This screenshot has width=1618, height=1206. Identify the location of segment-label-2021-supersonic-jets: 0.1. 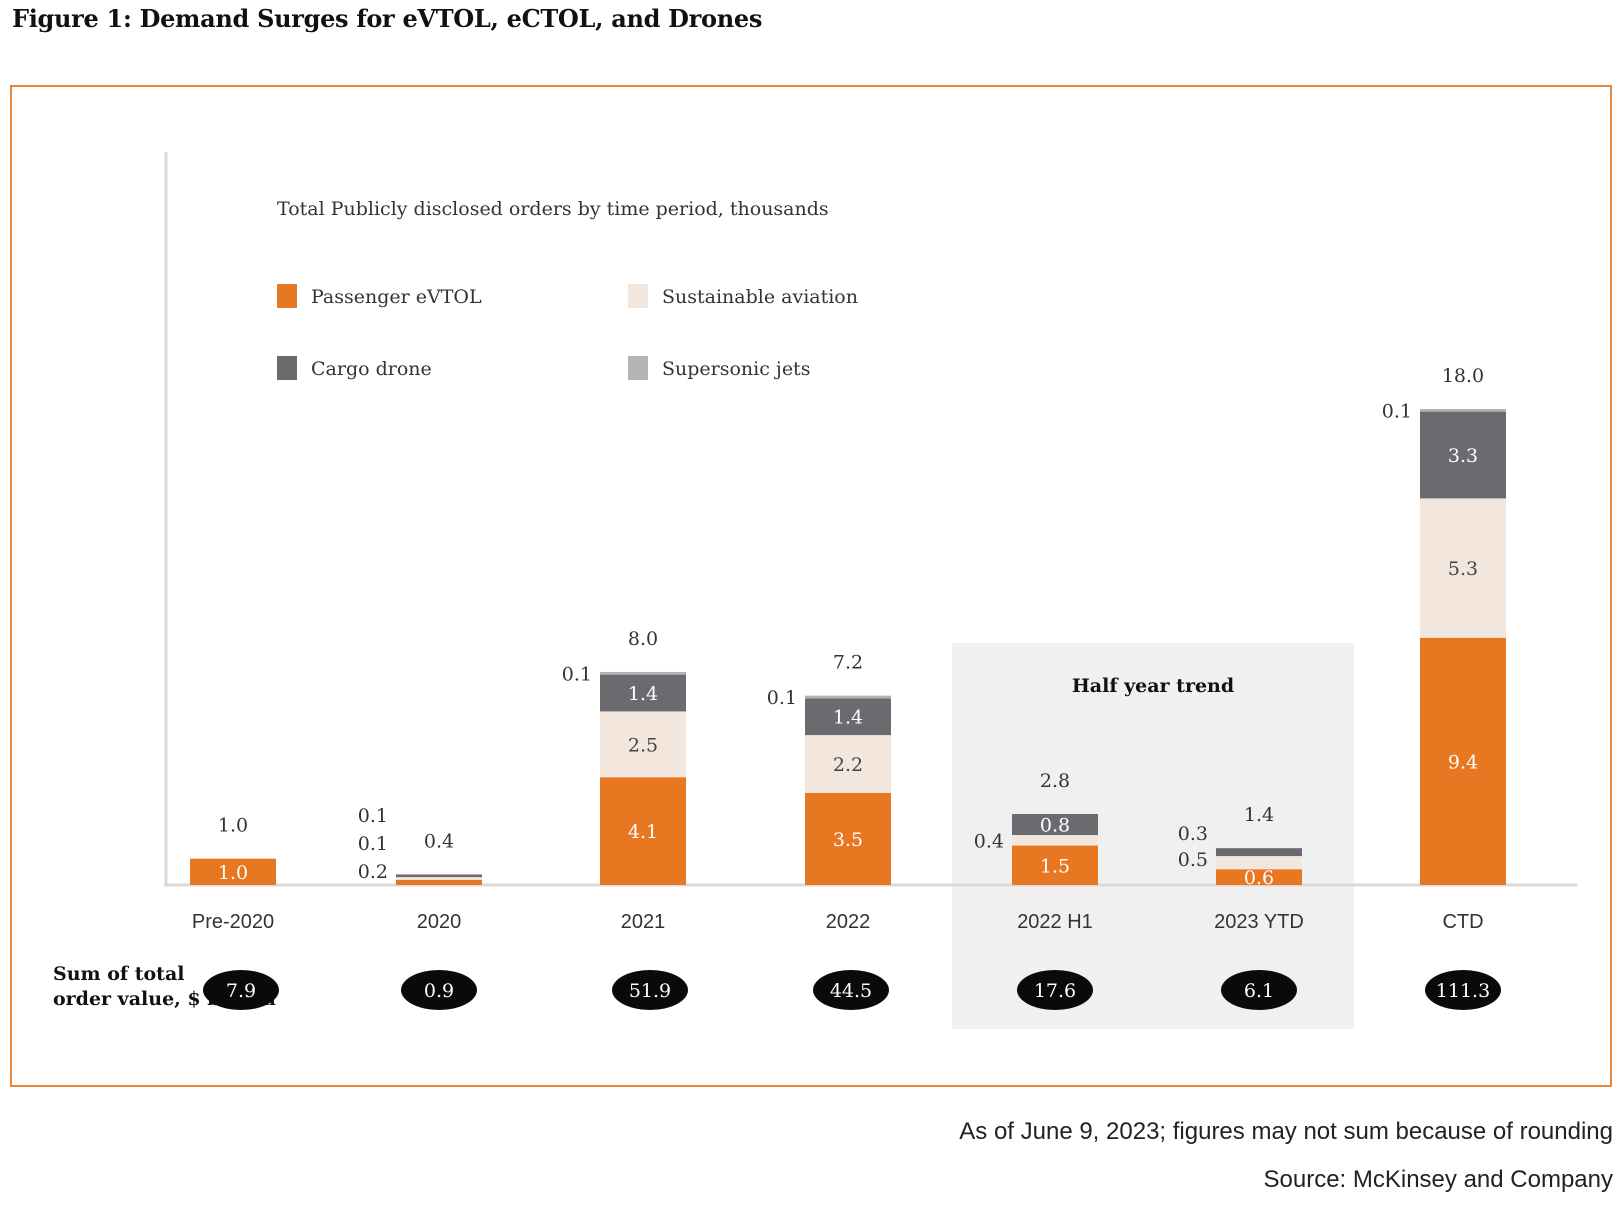
(577, 674).